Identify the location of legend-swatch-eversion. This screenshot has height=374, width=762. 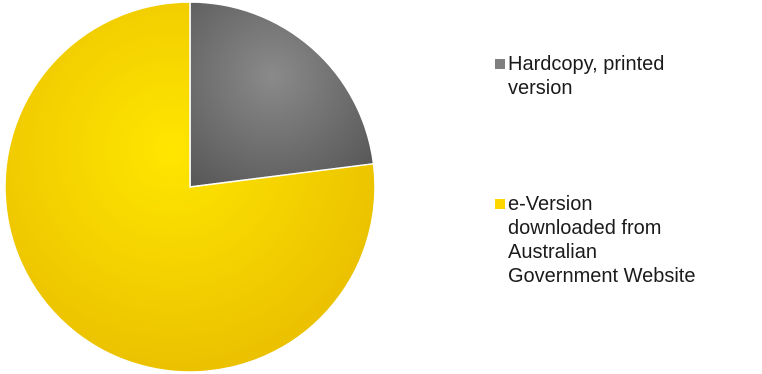
(500, 204).